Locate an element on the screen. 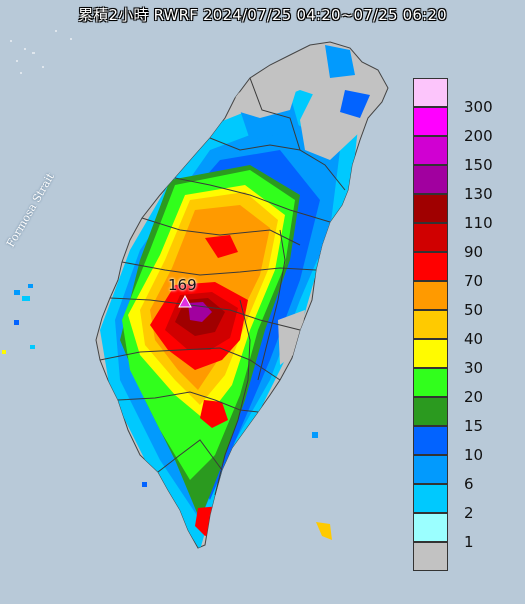 The height and width of the screenshot is (604, 525). map-title: 累積2小時 RWRF 2024/07/25 04:20~07/25 06:20 is located at coordinates (262, 15).